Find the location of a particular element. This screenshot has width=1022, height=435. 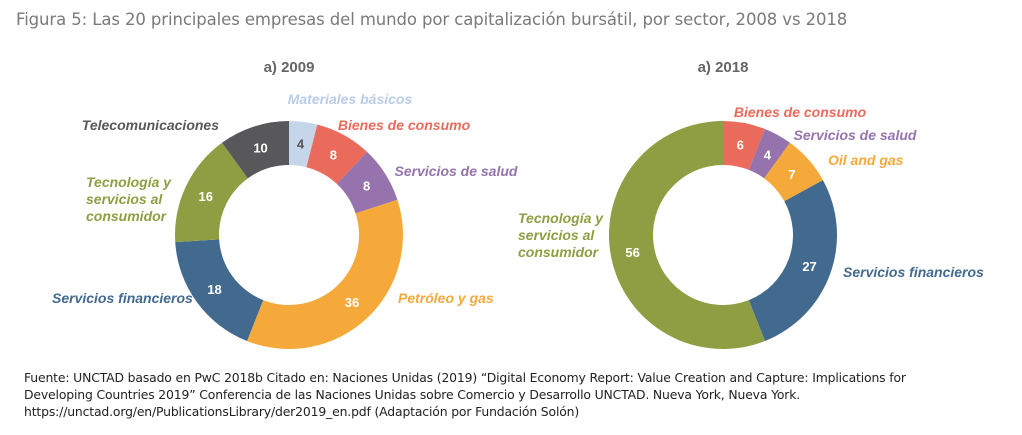

chart-title-2018: a) 2018 is located at coordinates (723, 67).